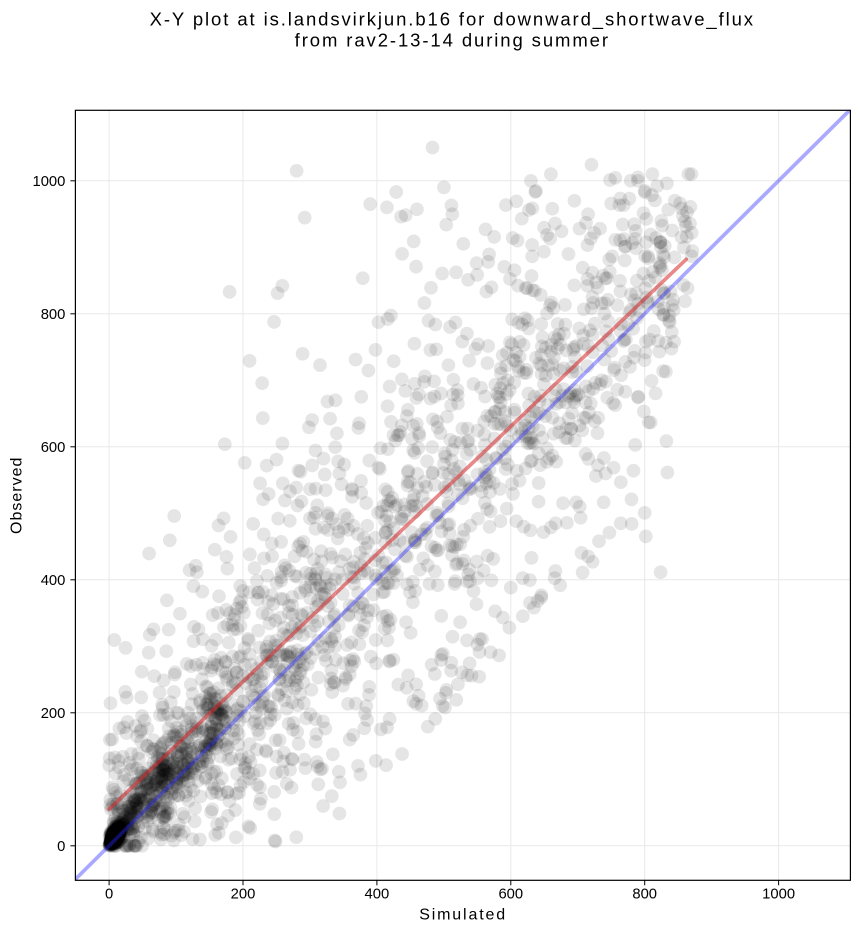 The image size is (860, 934). What do you see at coordinates (452, 40) in the screenshot?
I see `svg-text: from rav2-13-14 during summer` at bounding box center [452, 40].